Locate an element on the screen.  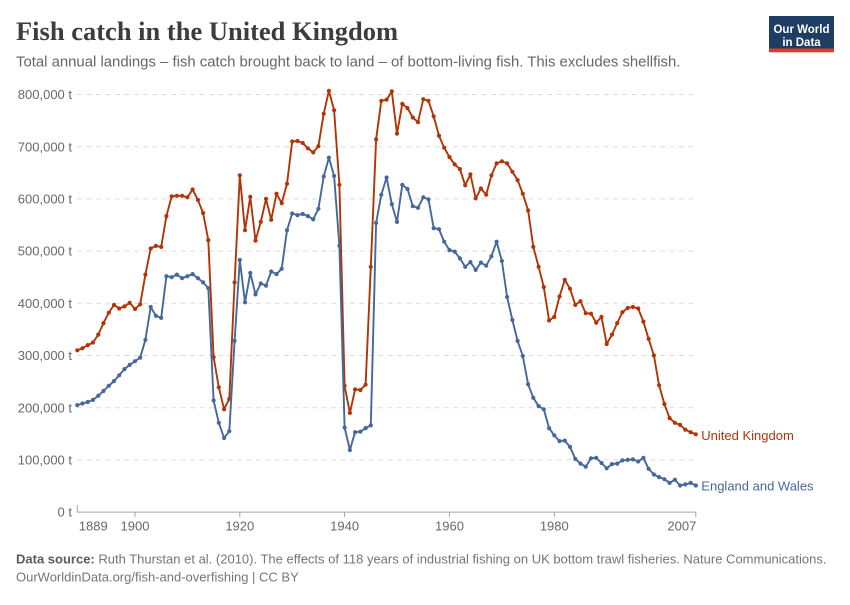
svg-text: 400,000 t is located at coordinates (45, 303).